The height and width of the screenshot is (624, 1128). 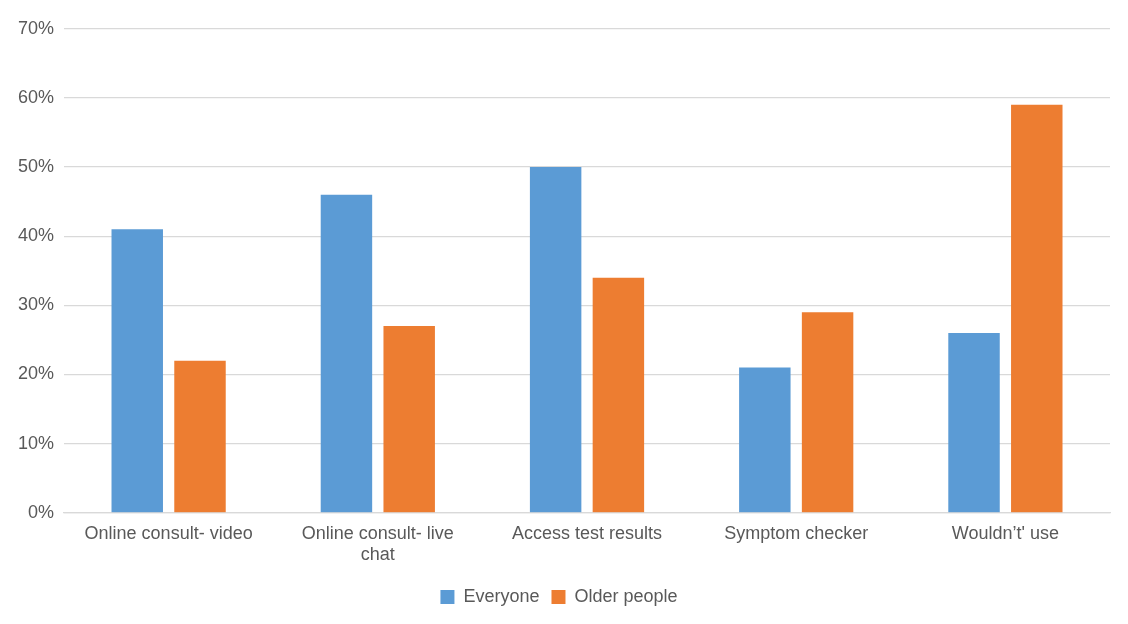 What do you see at coordinates (36, 442) in the screenshot?
I see `y-tick-label: 10%` at bounding box center [36, 442].